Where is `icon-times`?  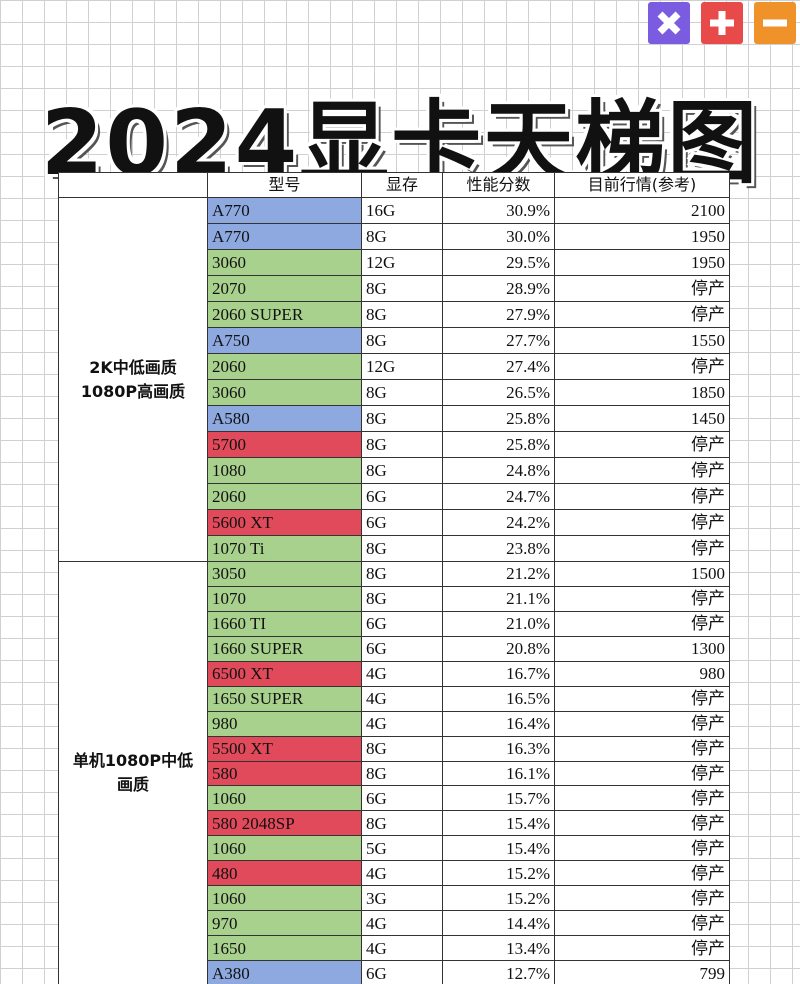 icon-times is located at coordinates (669, 23).